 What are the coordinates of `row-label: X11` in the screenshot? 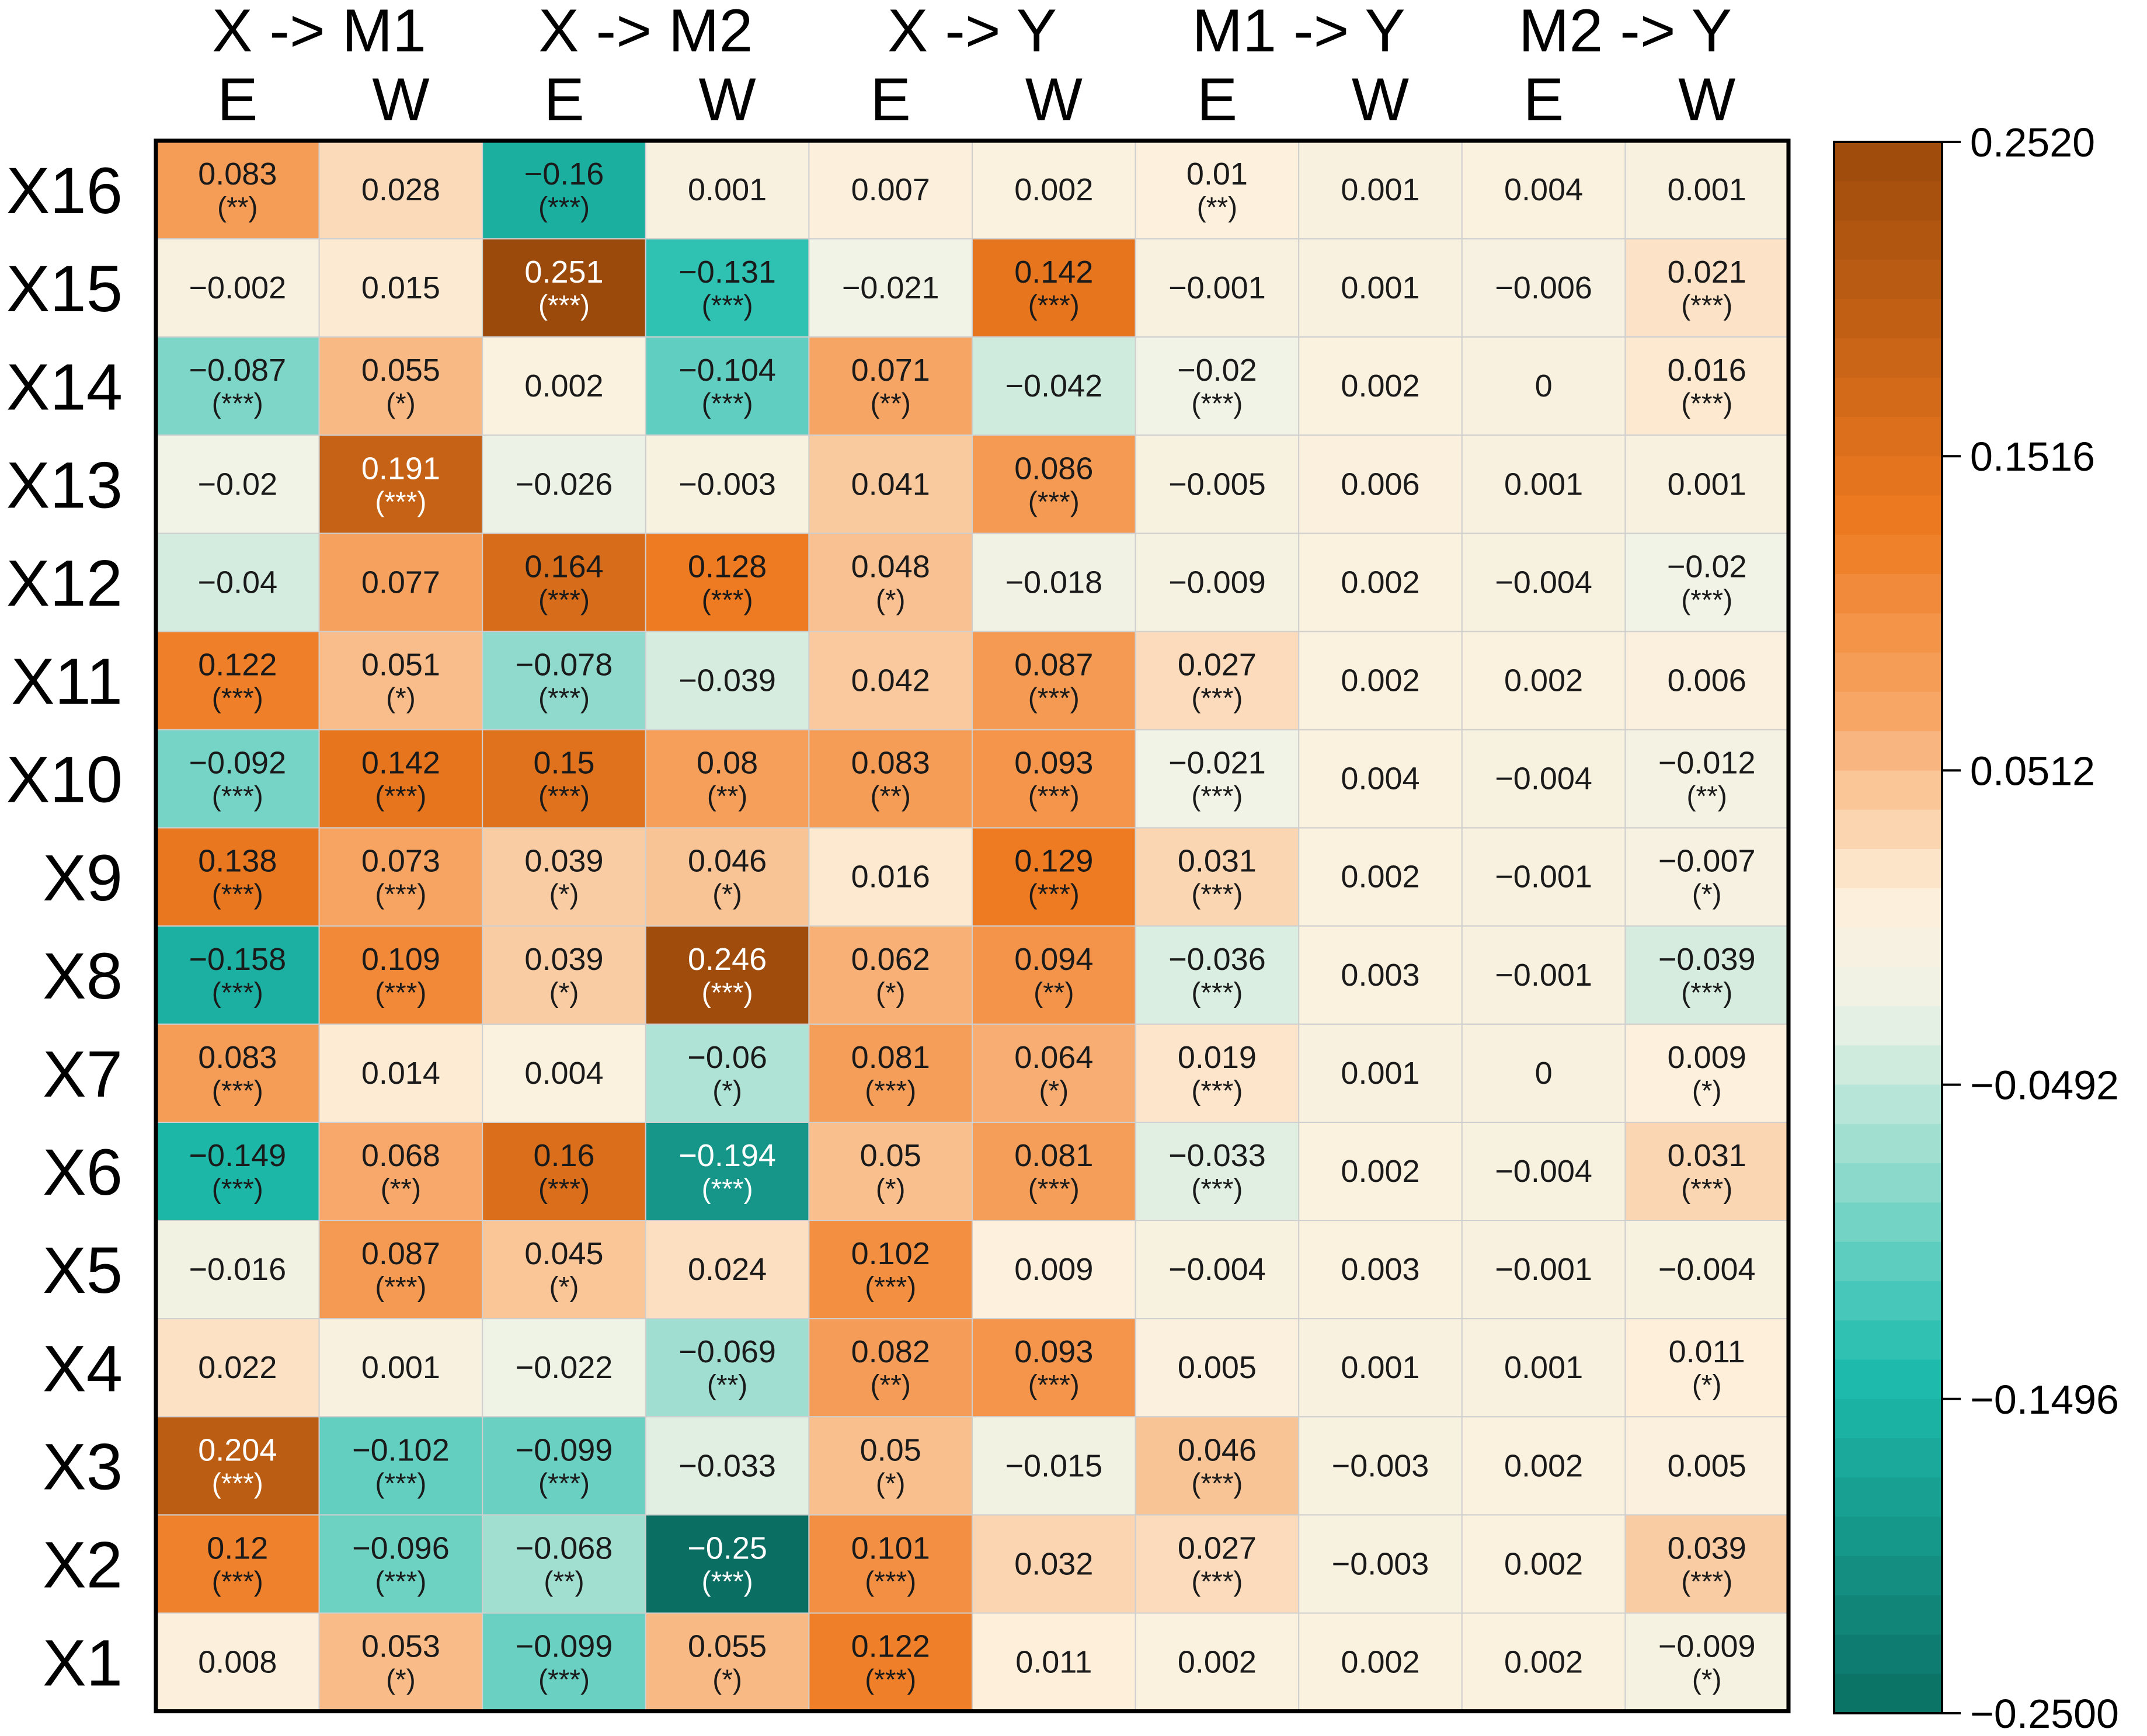 It's located at (67, 681).